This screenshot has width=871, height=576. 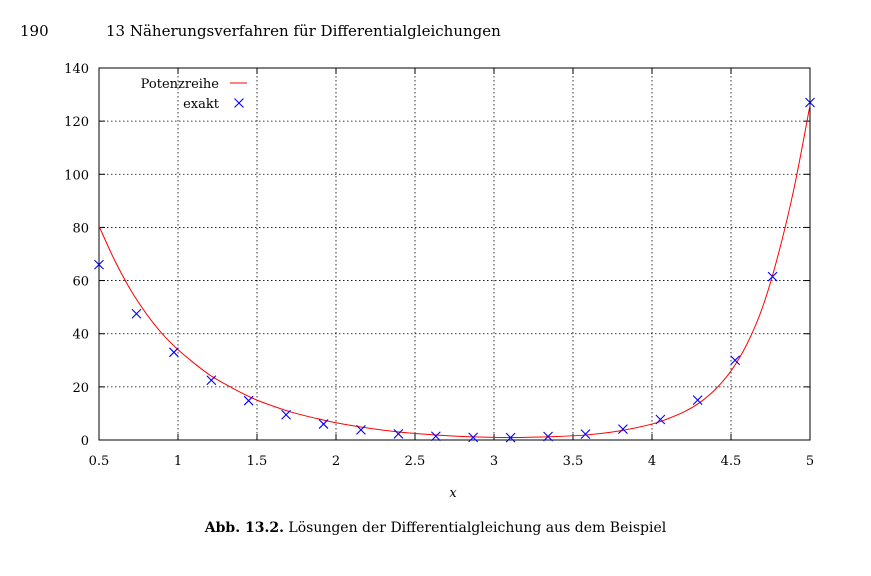 What do you see at coordinates (201, 104) in the screenshot?
I see `legend-label: exakt` at bounding box center [201, 104].